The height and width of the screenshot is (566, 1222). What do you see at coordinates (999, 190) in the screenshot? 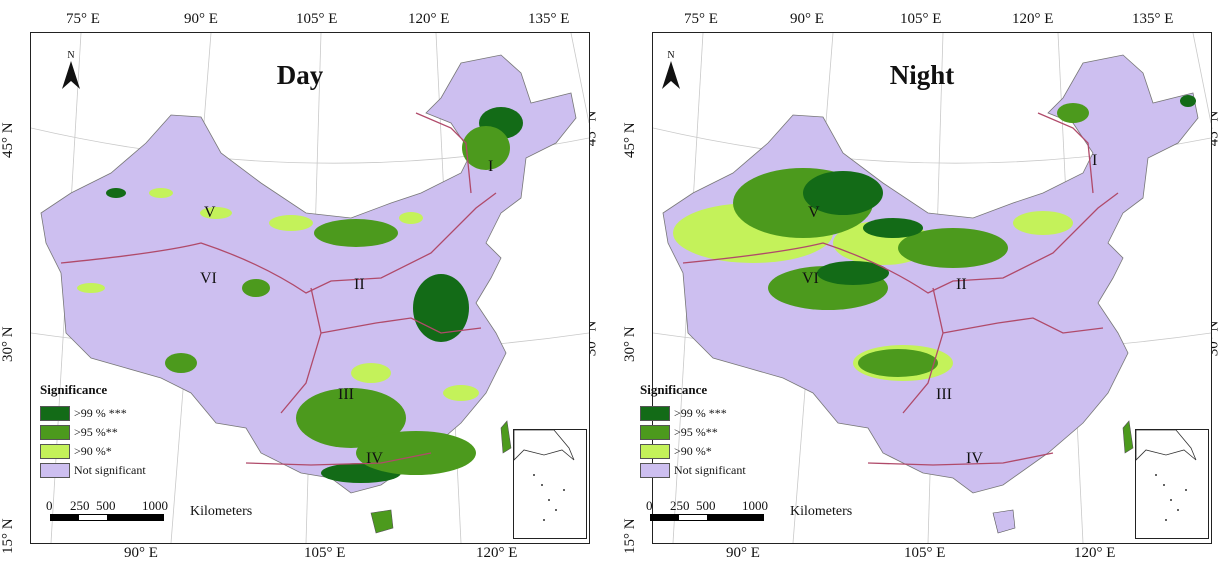
I see `significance-p99` at bounding box center [999, 190].